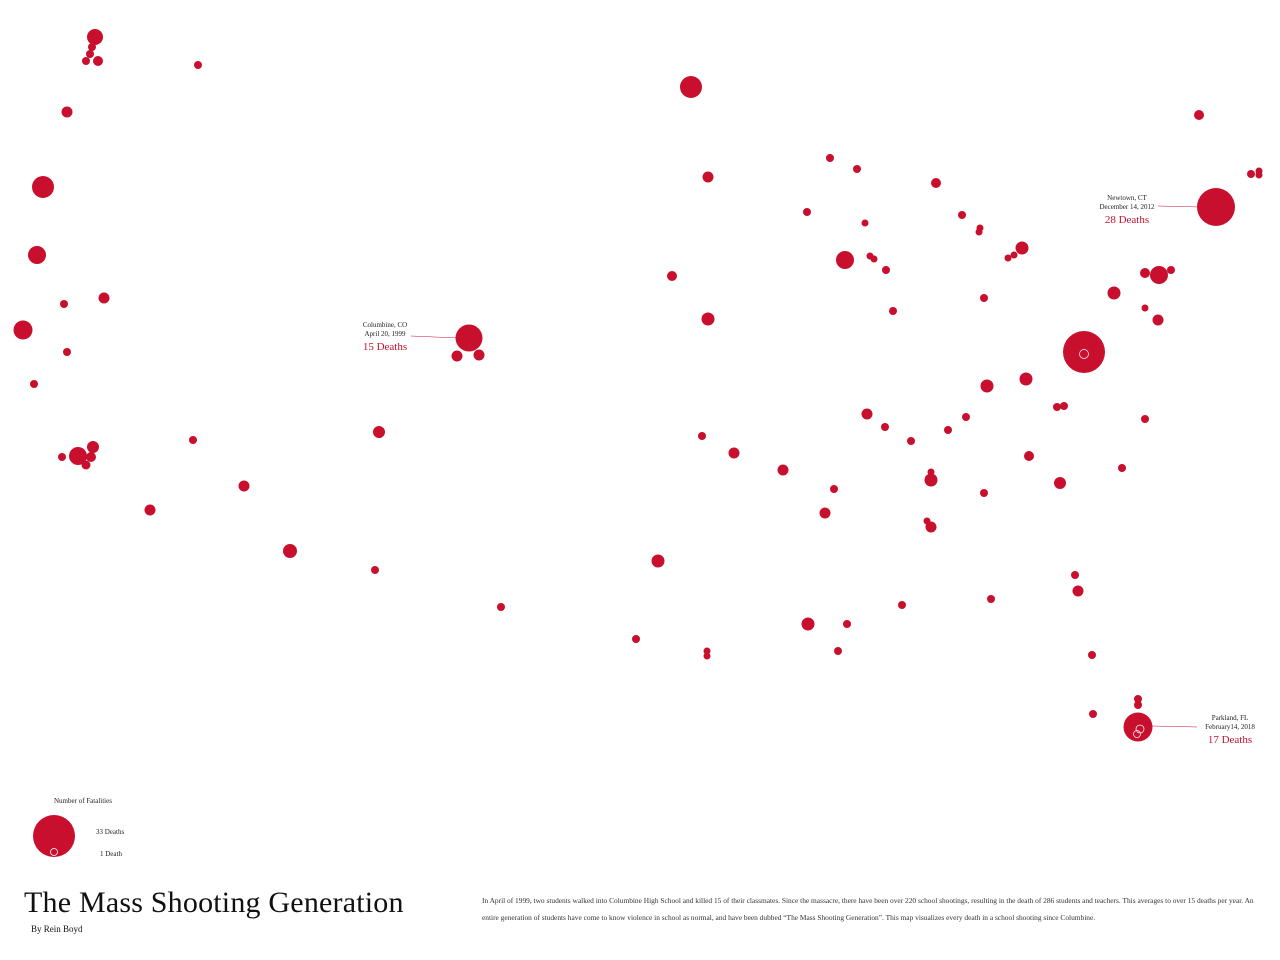 The height and width of the screenshot is (960, 1280). What do you see at coordinates (111, 854) in the screenshot?
I see `legend-min-label: 1 Death` at bounding box center [111, 854].